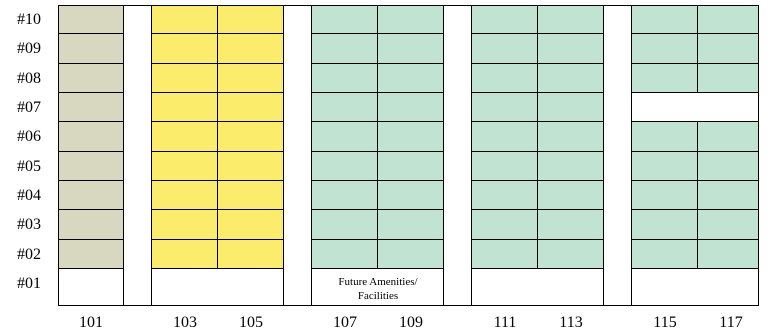 The image size is (777, 336). Describe the element at coordinates (411, 322) in the screenshot. I see `unit-label-109: 109` at that location.